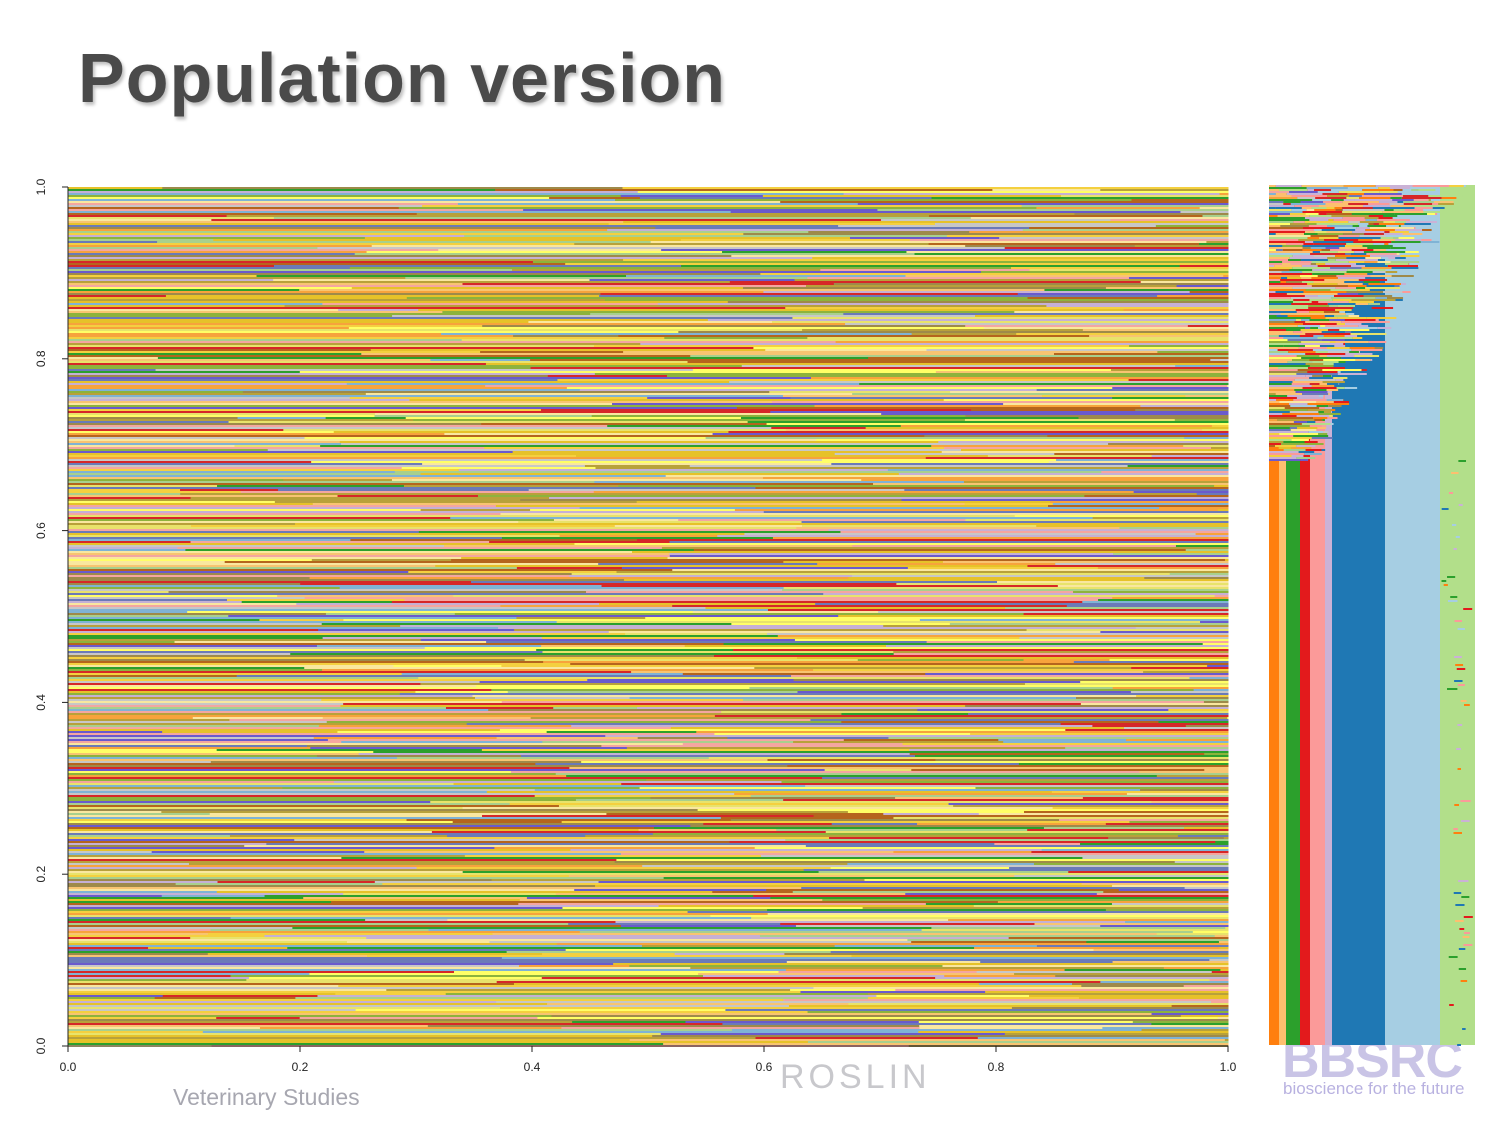 The image size is (1500, 1125). What do you see at coordinates (1372, 615) in the screenshot?
I see `side-panel` at bounding box center [1372, 615].